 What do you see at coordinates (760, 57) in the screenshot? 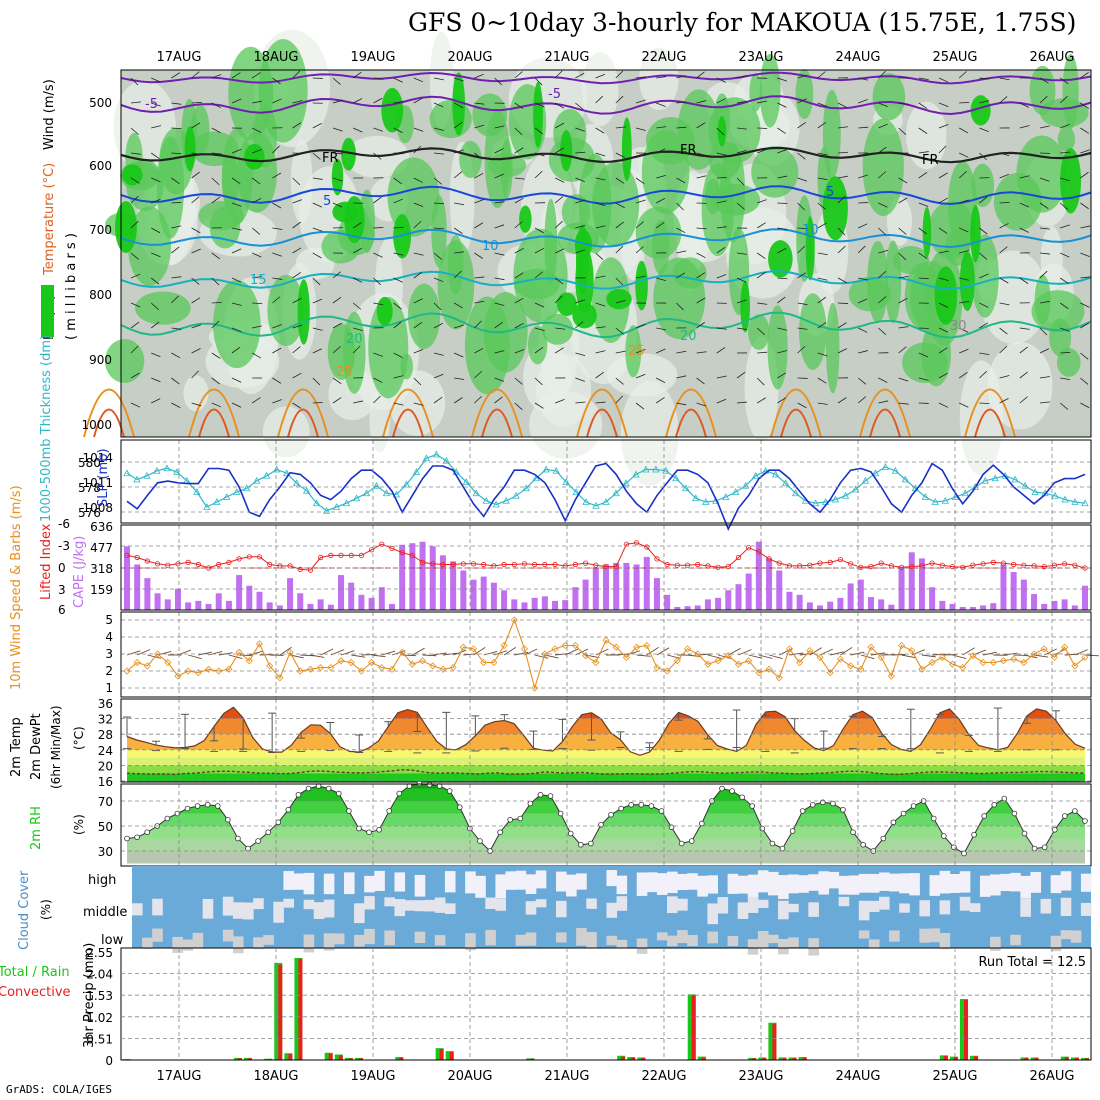
I see `date-label-top: 23AUG` at bounding box center [760, 57].